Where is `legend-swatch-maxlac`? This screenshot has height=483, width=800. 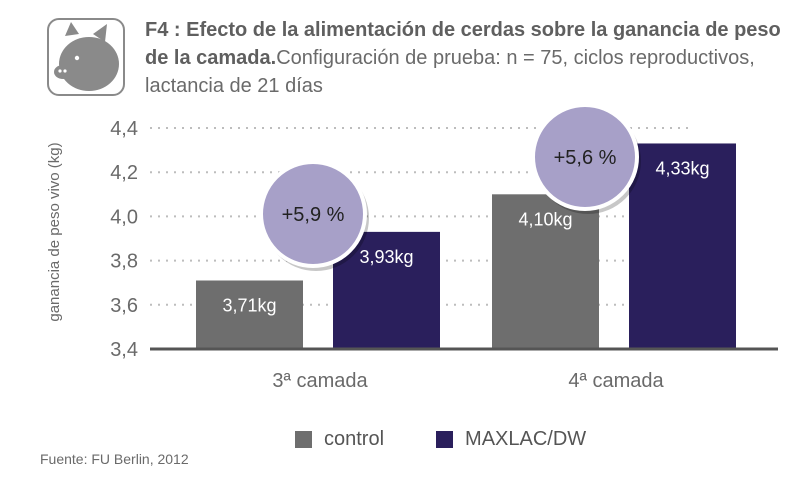
legend-swatch-maxlac is located at coordinates (445, 439).